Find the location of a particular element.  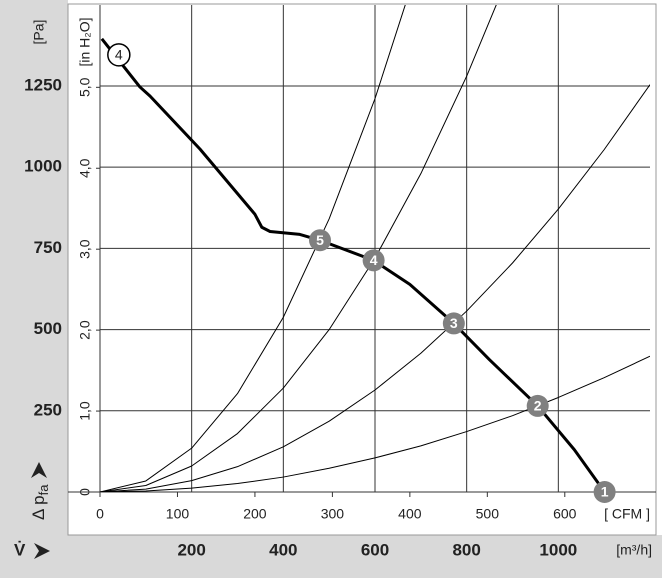

curve-label-circle is located at coordinates (119, 55).